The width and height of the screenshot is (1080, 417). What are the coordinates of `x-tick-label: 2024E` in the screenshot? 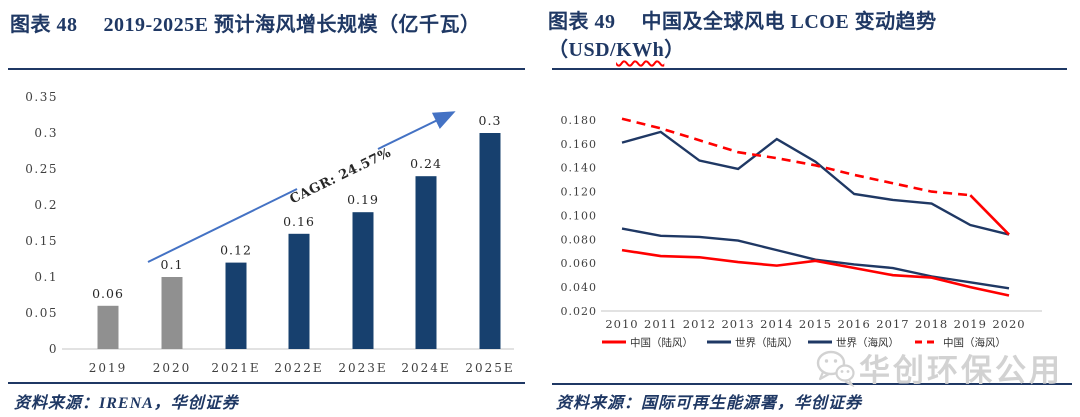 It's located at (425, 368).